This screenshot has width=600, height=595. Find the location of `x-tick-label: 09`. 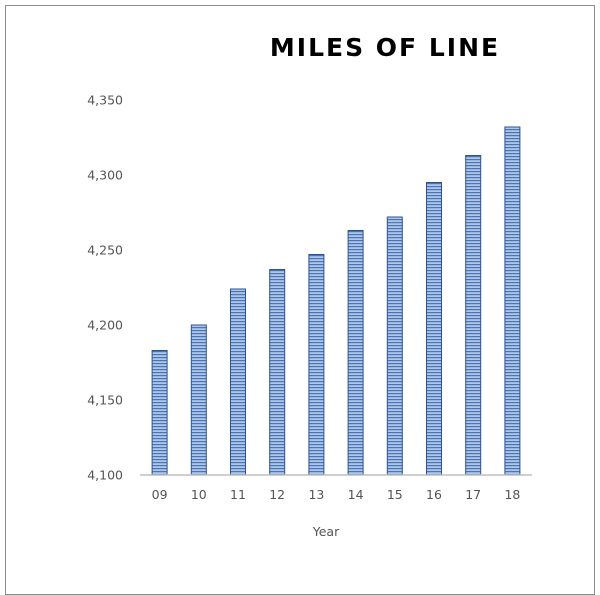

x-tick-label: 09 is located at coordinates (160, 494).